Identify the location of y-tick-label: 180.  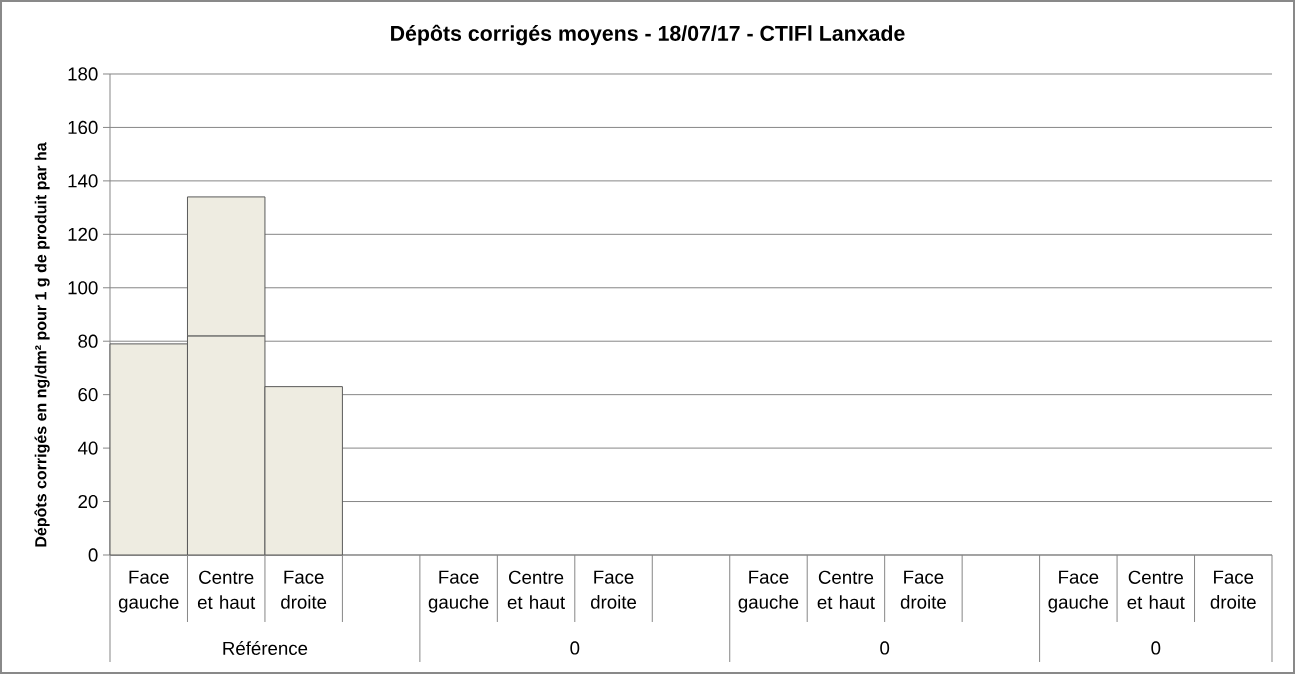
(83, 74).